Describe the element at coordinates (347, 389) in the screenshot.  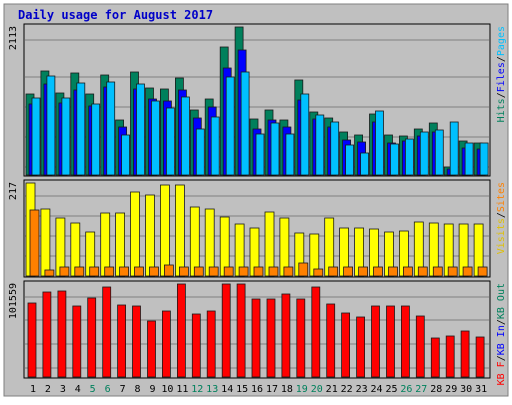
I see `x-tick-label: 22` at that location.